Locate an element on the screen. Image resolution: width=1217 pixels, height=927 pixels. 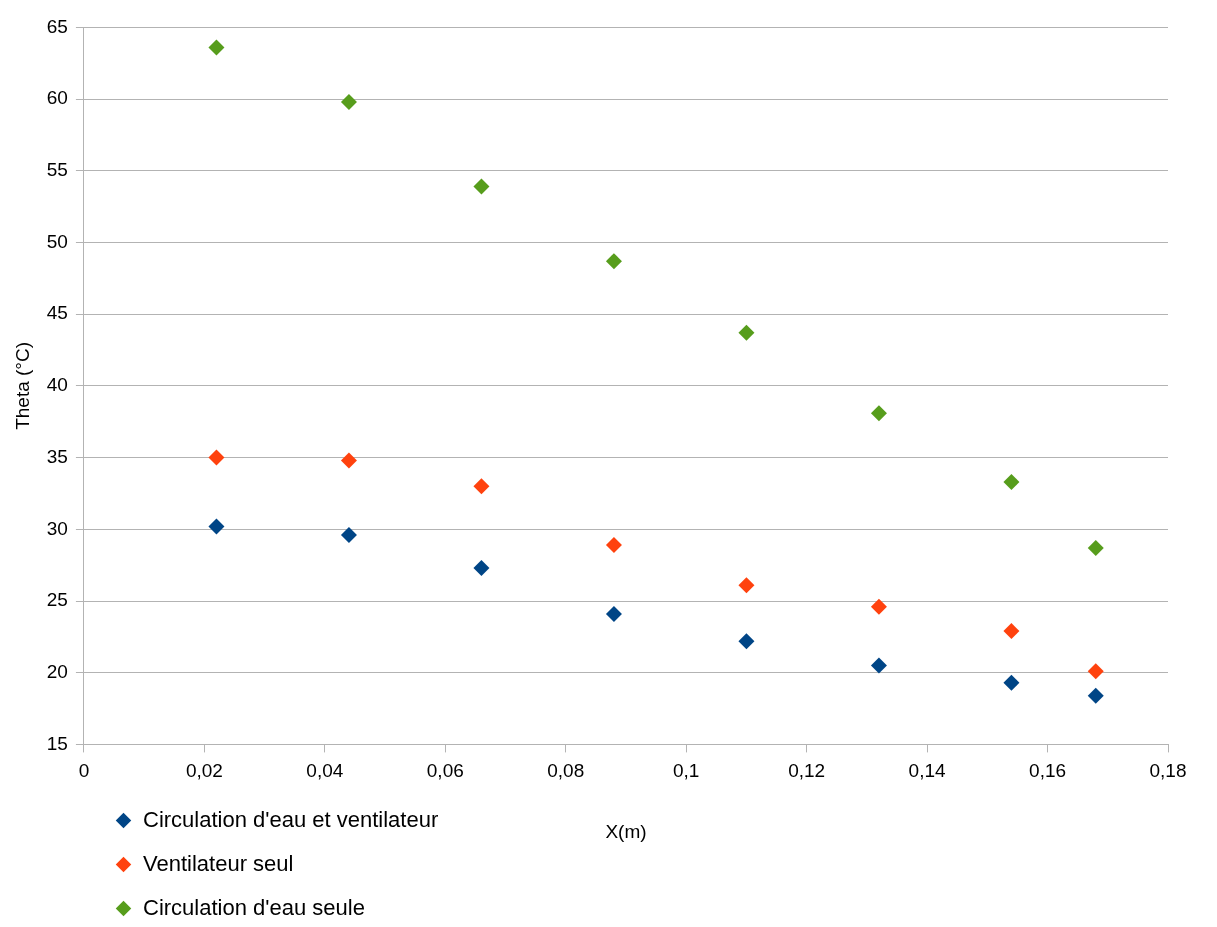
y-tick-label: 20 is located at coordinates (57, 671).